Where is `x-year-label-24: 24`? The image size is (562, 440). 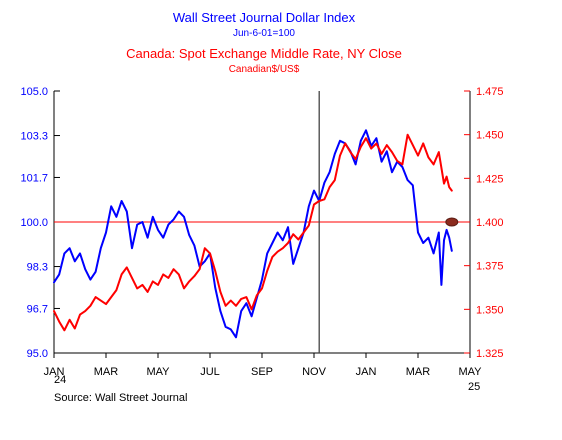 x-year-label-24: 24 is located at coordinates (60, 380).